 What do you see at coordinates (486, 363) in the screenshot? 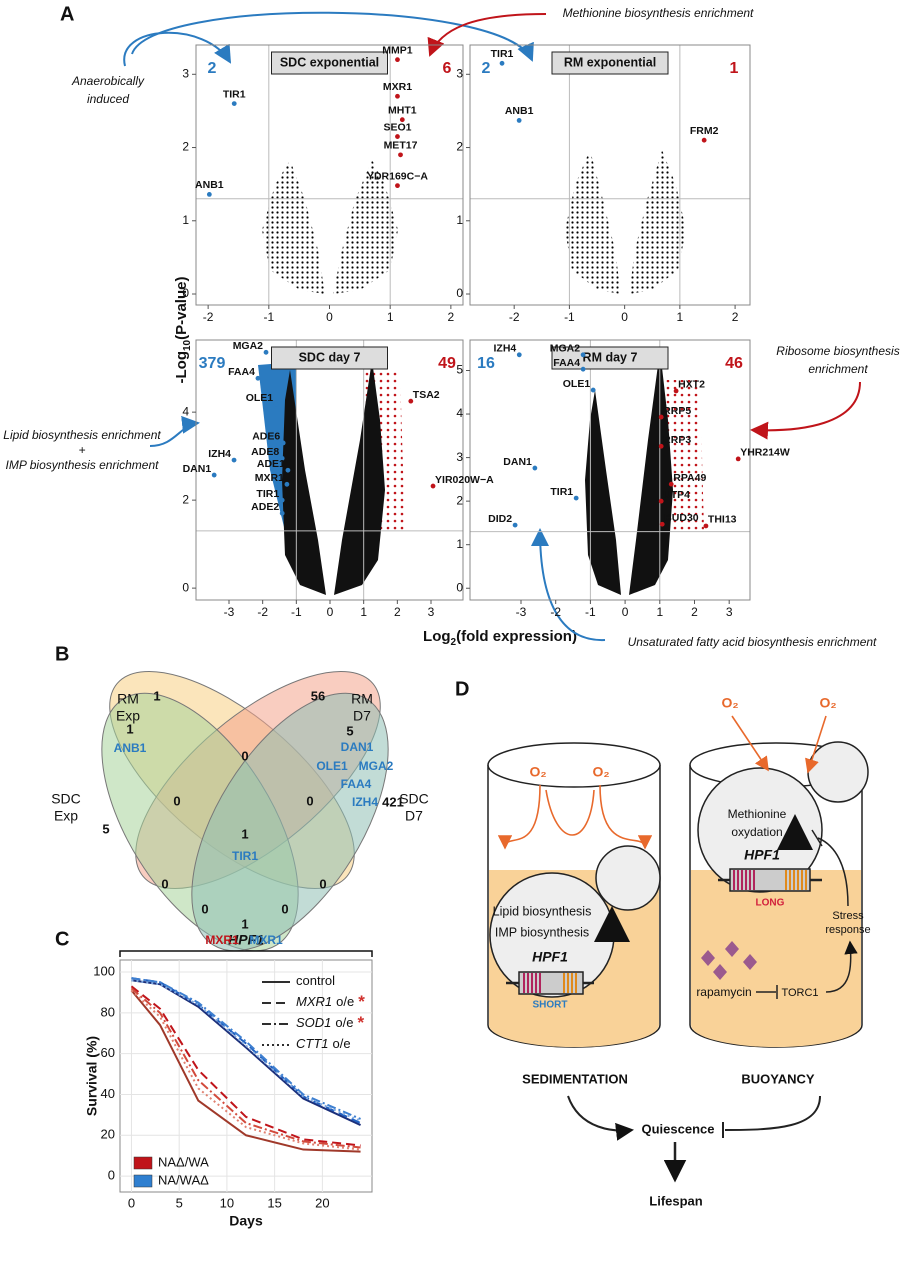
I see `count-label: 16` at bounding box center [486, 363].